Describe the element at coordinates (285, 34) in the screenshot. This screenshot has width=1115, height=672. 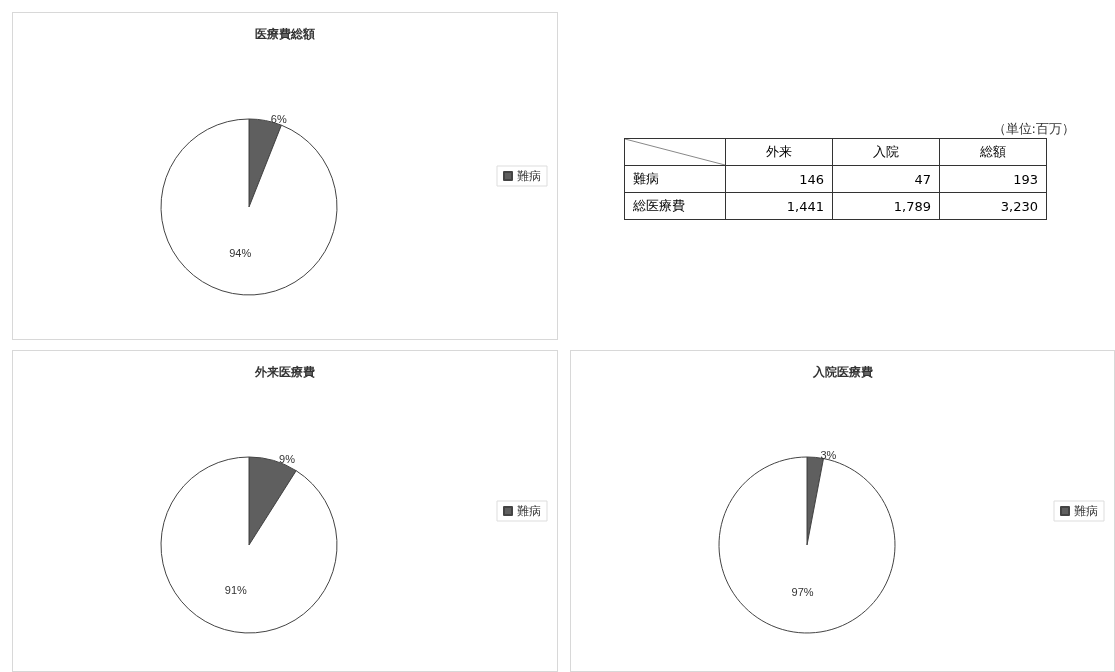
I see `chart-title: 医療費総額` at that location.